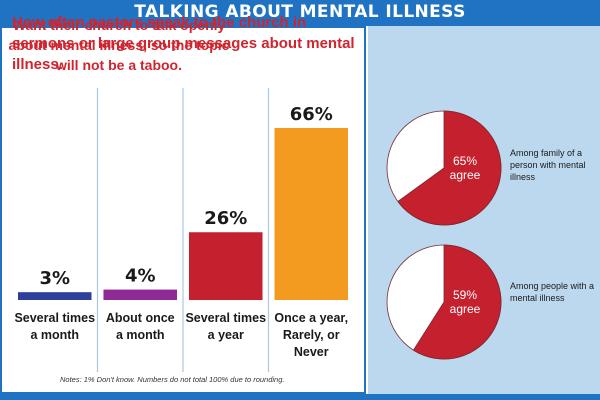 The width and height of the screenshot is (600, 400). Describe the element at coordinates (465, 161) in the screenshot. I see `pie-1-percent-label: 65%` at that location.